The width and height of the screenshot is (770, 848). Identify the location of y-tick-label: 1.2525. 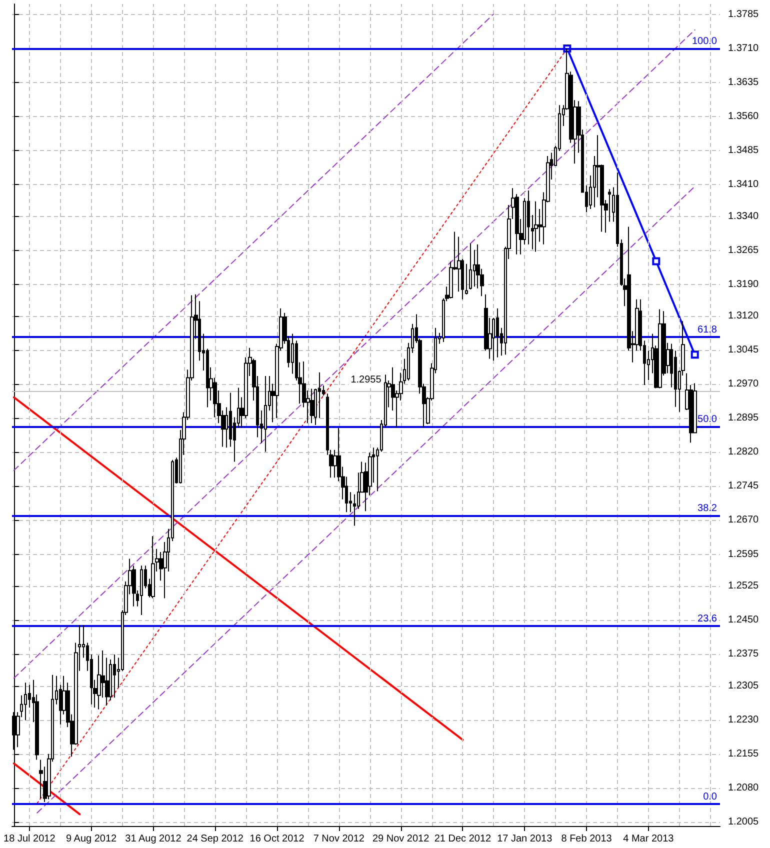
(744, 586).